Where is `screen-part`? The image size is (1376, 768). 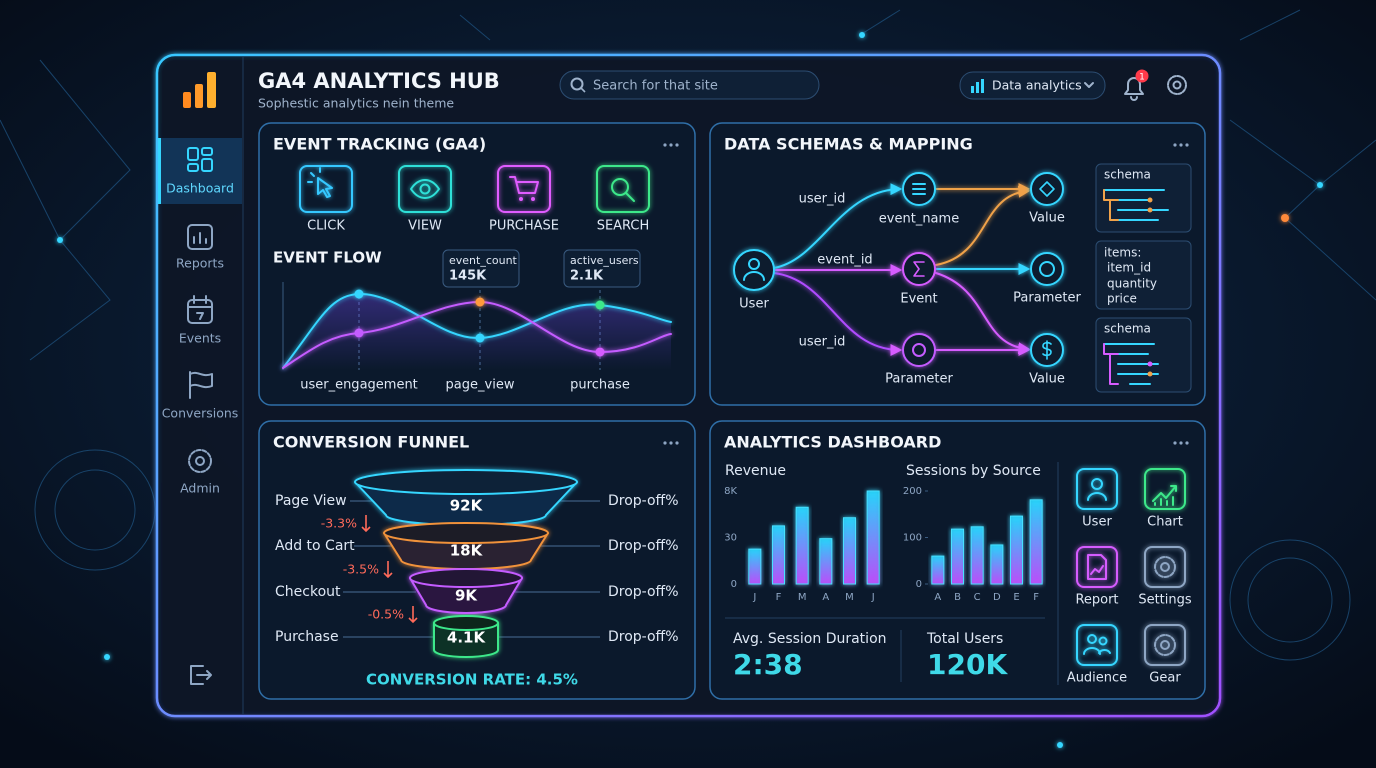 screen-part is located at coordinates (1131, 567).